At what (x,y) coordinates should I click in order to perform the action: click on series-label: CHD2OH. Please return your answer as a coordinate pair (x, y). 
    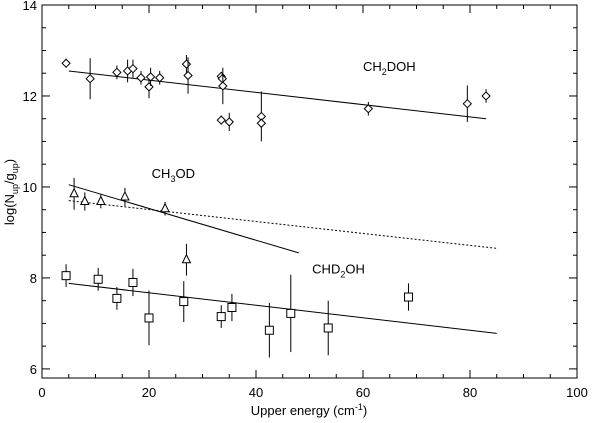
    Looking at the image, I should click on (338, 270).